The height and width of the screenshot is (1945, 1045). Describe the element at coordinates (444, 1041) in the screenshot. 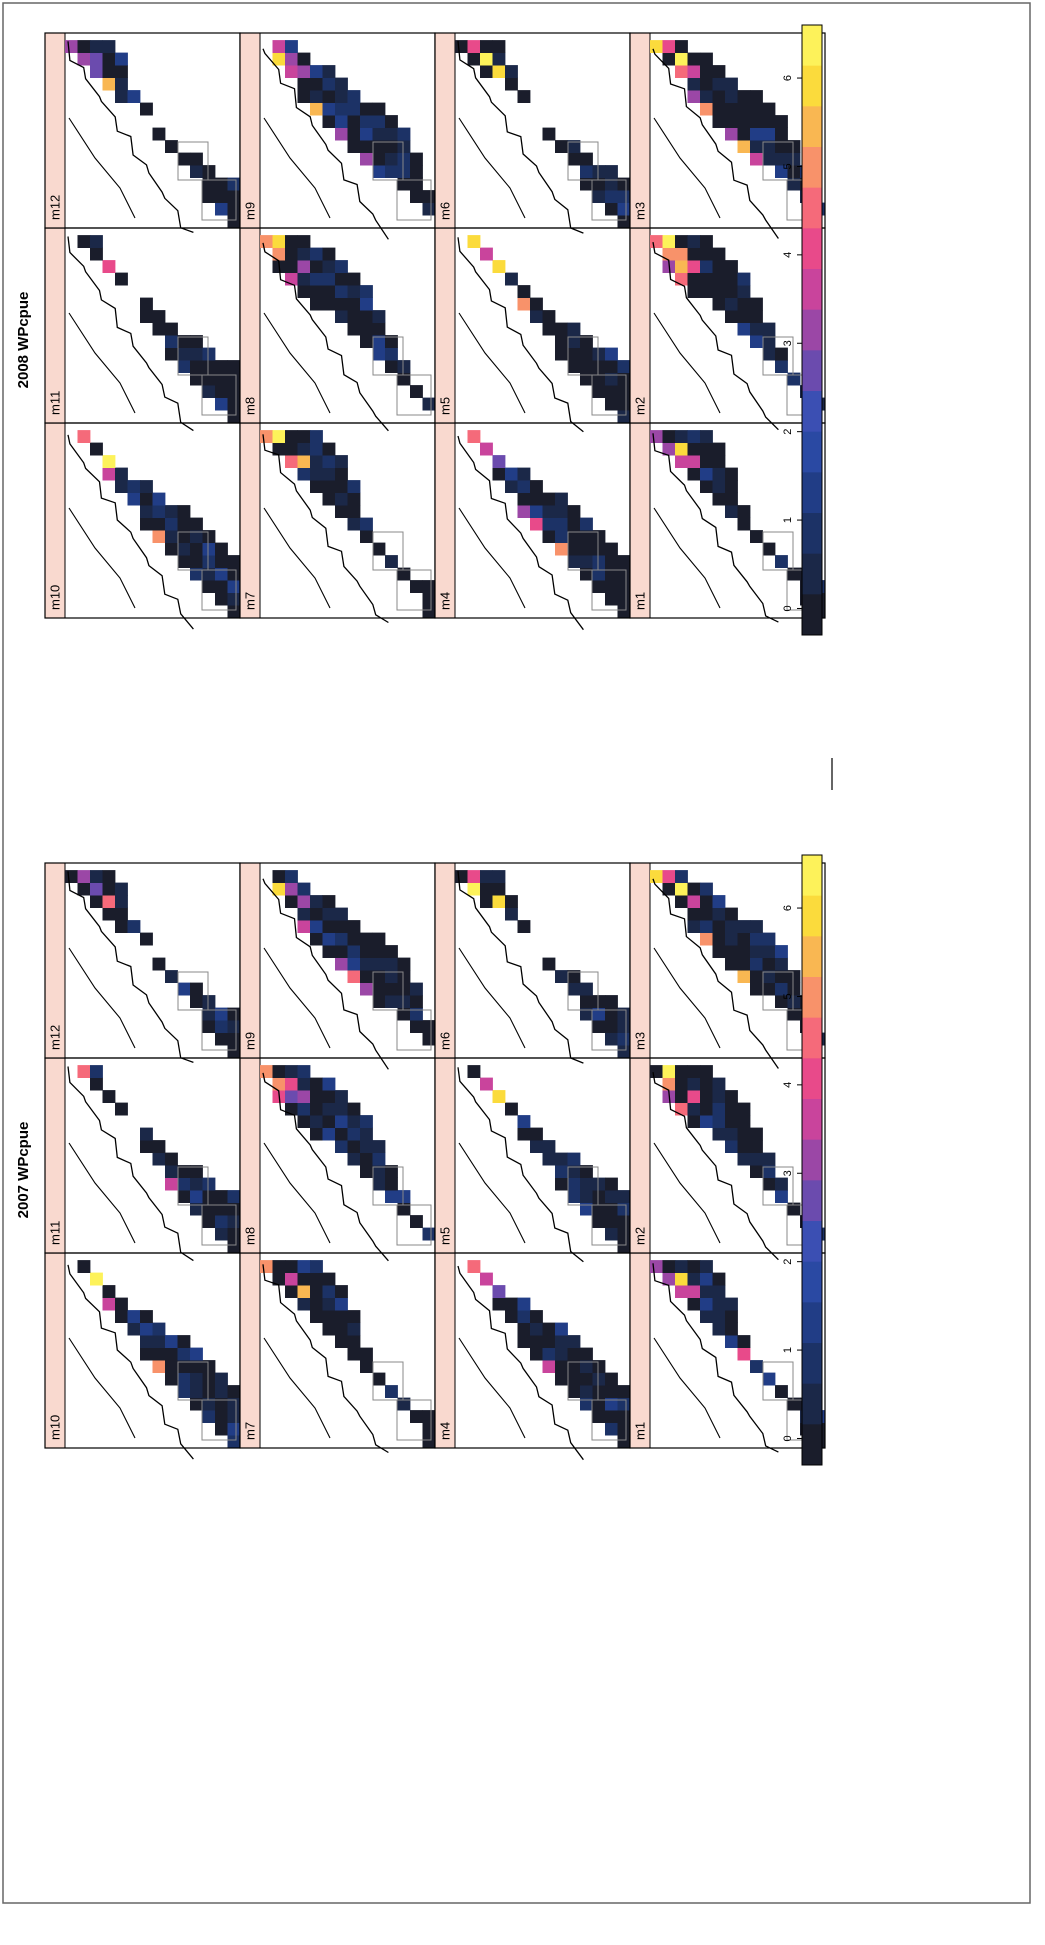

I see `panel-label: m6` at that location.